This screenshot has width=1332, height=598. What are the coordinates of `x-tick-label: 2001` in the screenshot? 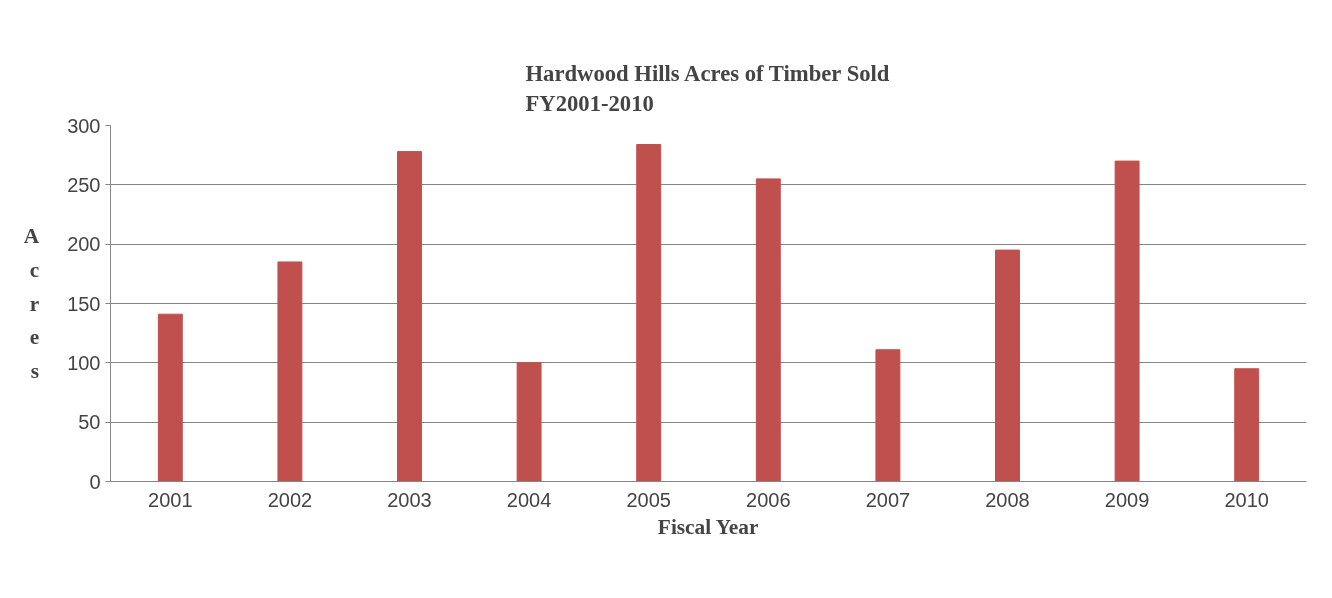 It's located at (170, 499).